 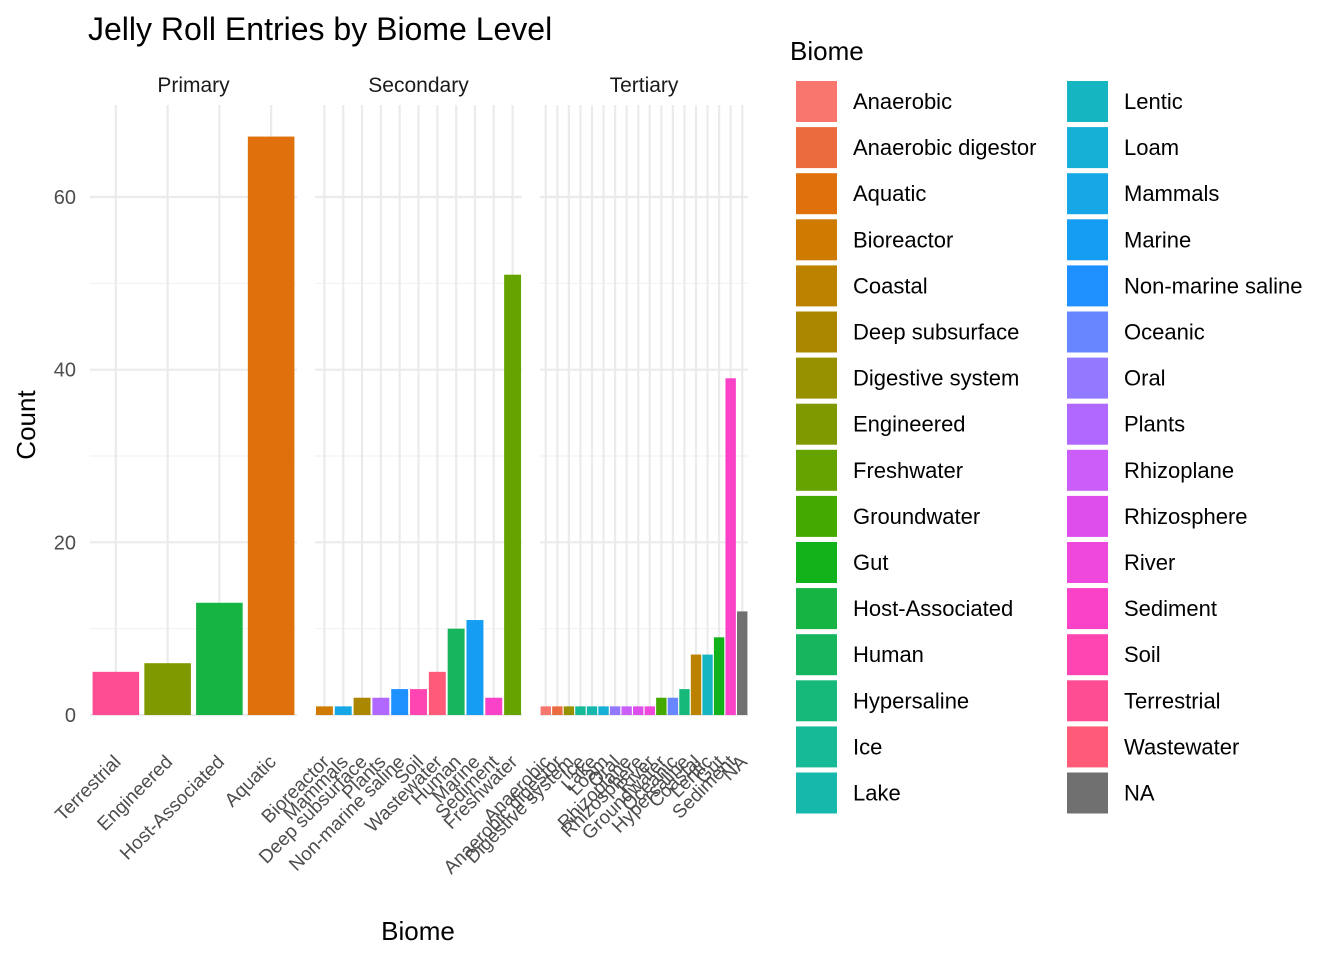 I want to click on legend-item: Groundwater, so click(x=888, y=516).